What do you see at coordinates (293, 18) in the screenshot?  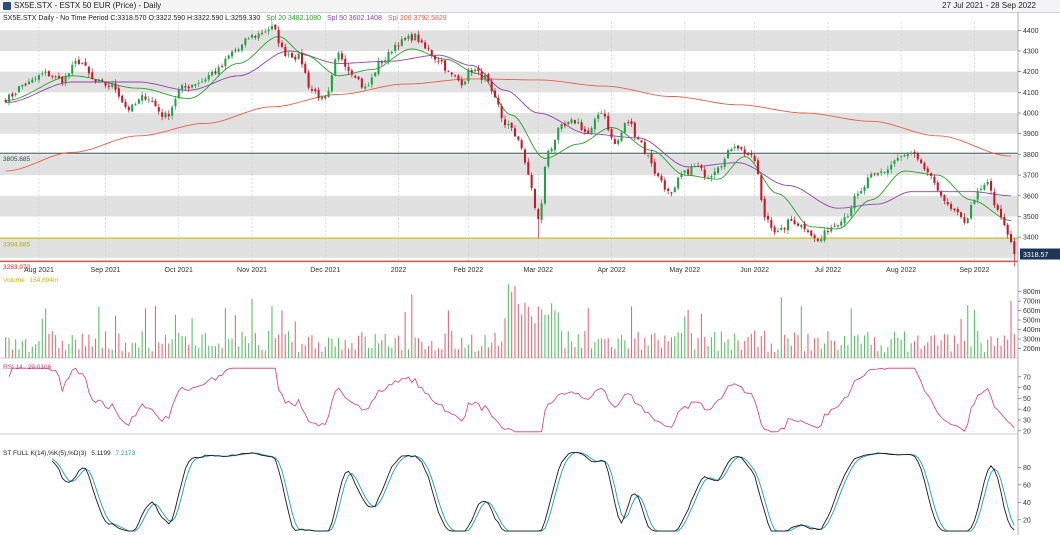 I see `sma20-legend: Spl 20 3482.1080` at bounding box center [293, 18].